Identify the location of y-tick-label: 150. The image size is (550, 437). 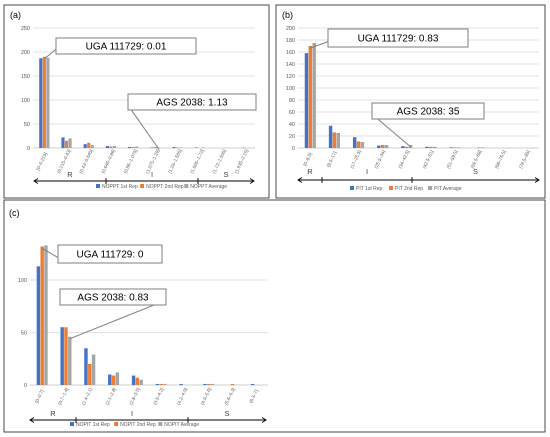
(25, 77).